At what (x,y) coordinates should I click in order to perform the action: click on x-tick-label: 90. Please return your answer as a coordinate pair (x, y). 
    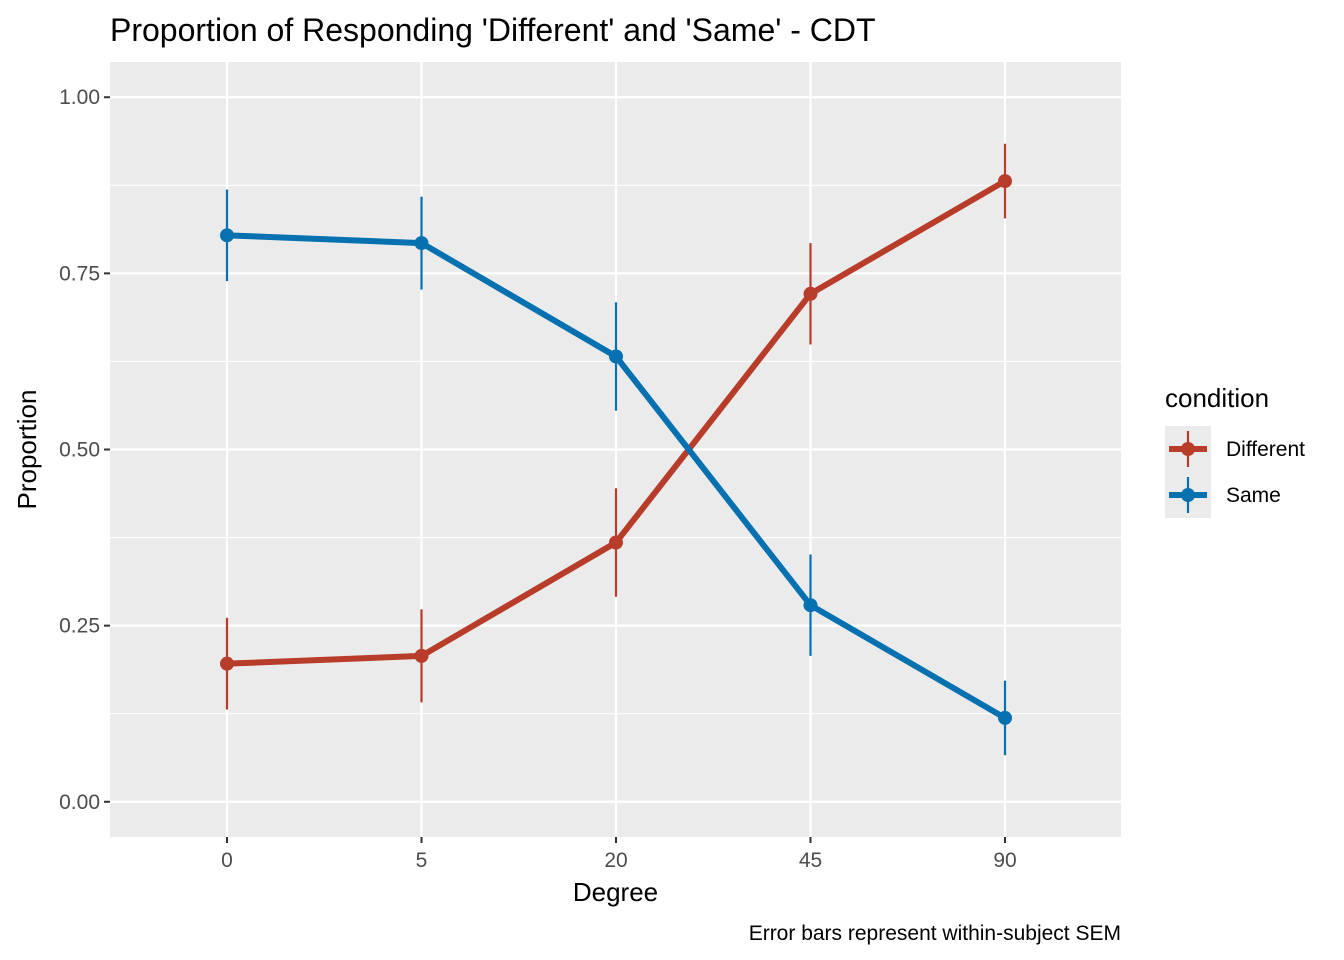
    Looking at the image, I should click on (1004, 860).